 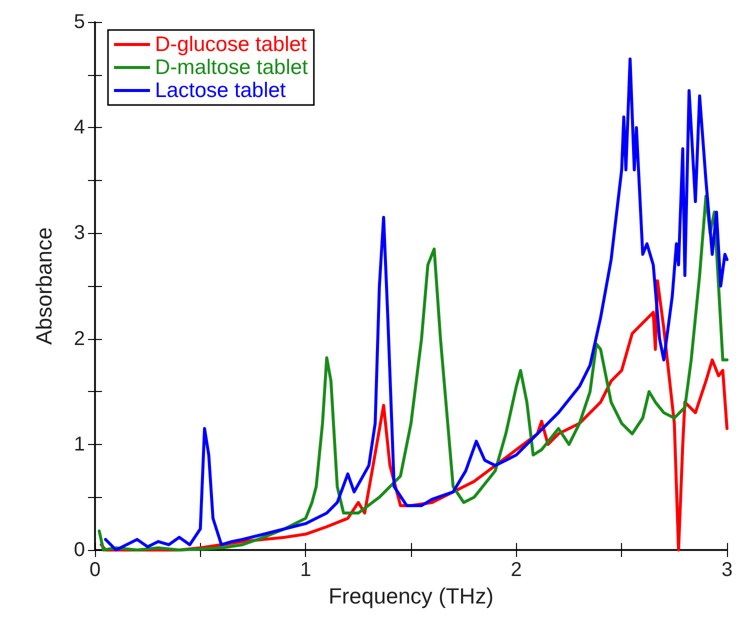 What do you see at coordinates (95, 570) in the screenshot?
I see `x-tick-label: 0` at bounding box center [95, 570].